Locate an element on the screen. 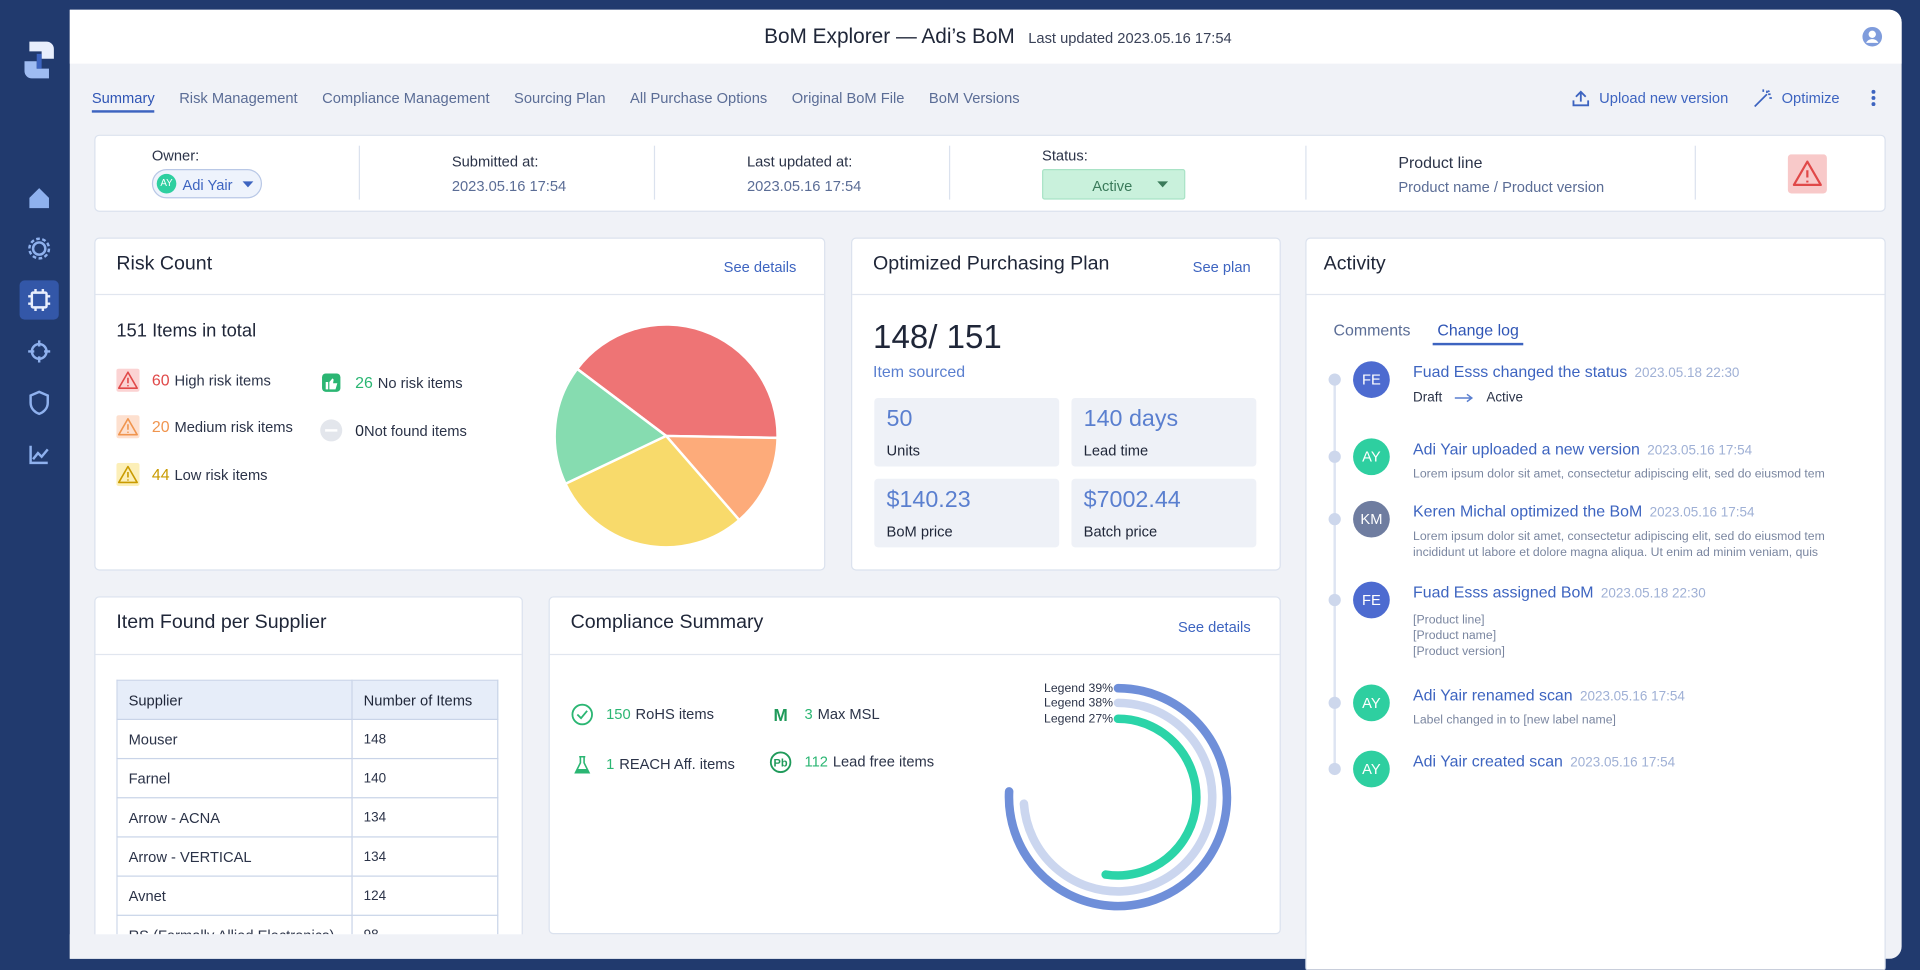 This screenshot has width=1920, height=970. optimize-button: Optimize is located at coordinates (1796, 98).